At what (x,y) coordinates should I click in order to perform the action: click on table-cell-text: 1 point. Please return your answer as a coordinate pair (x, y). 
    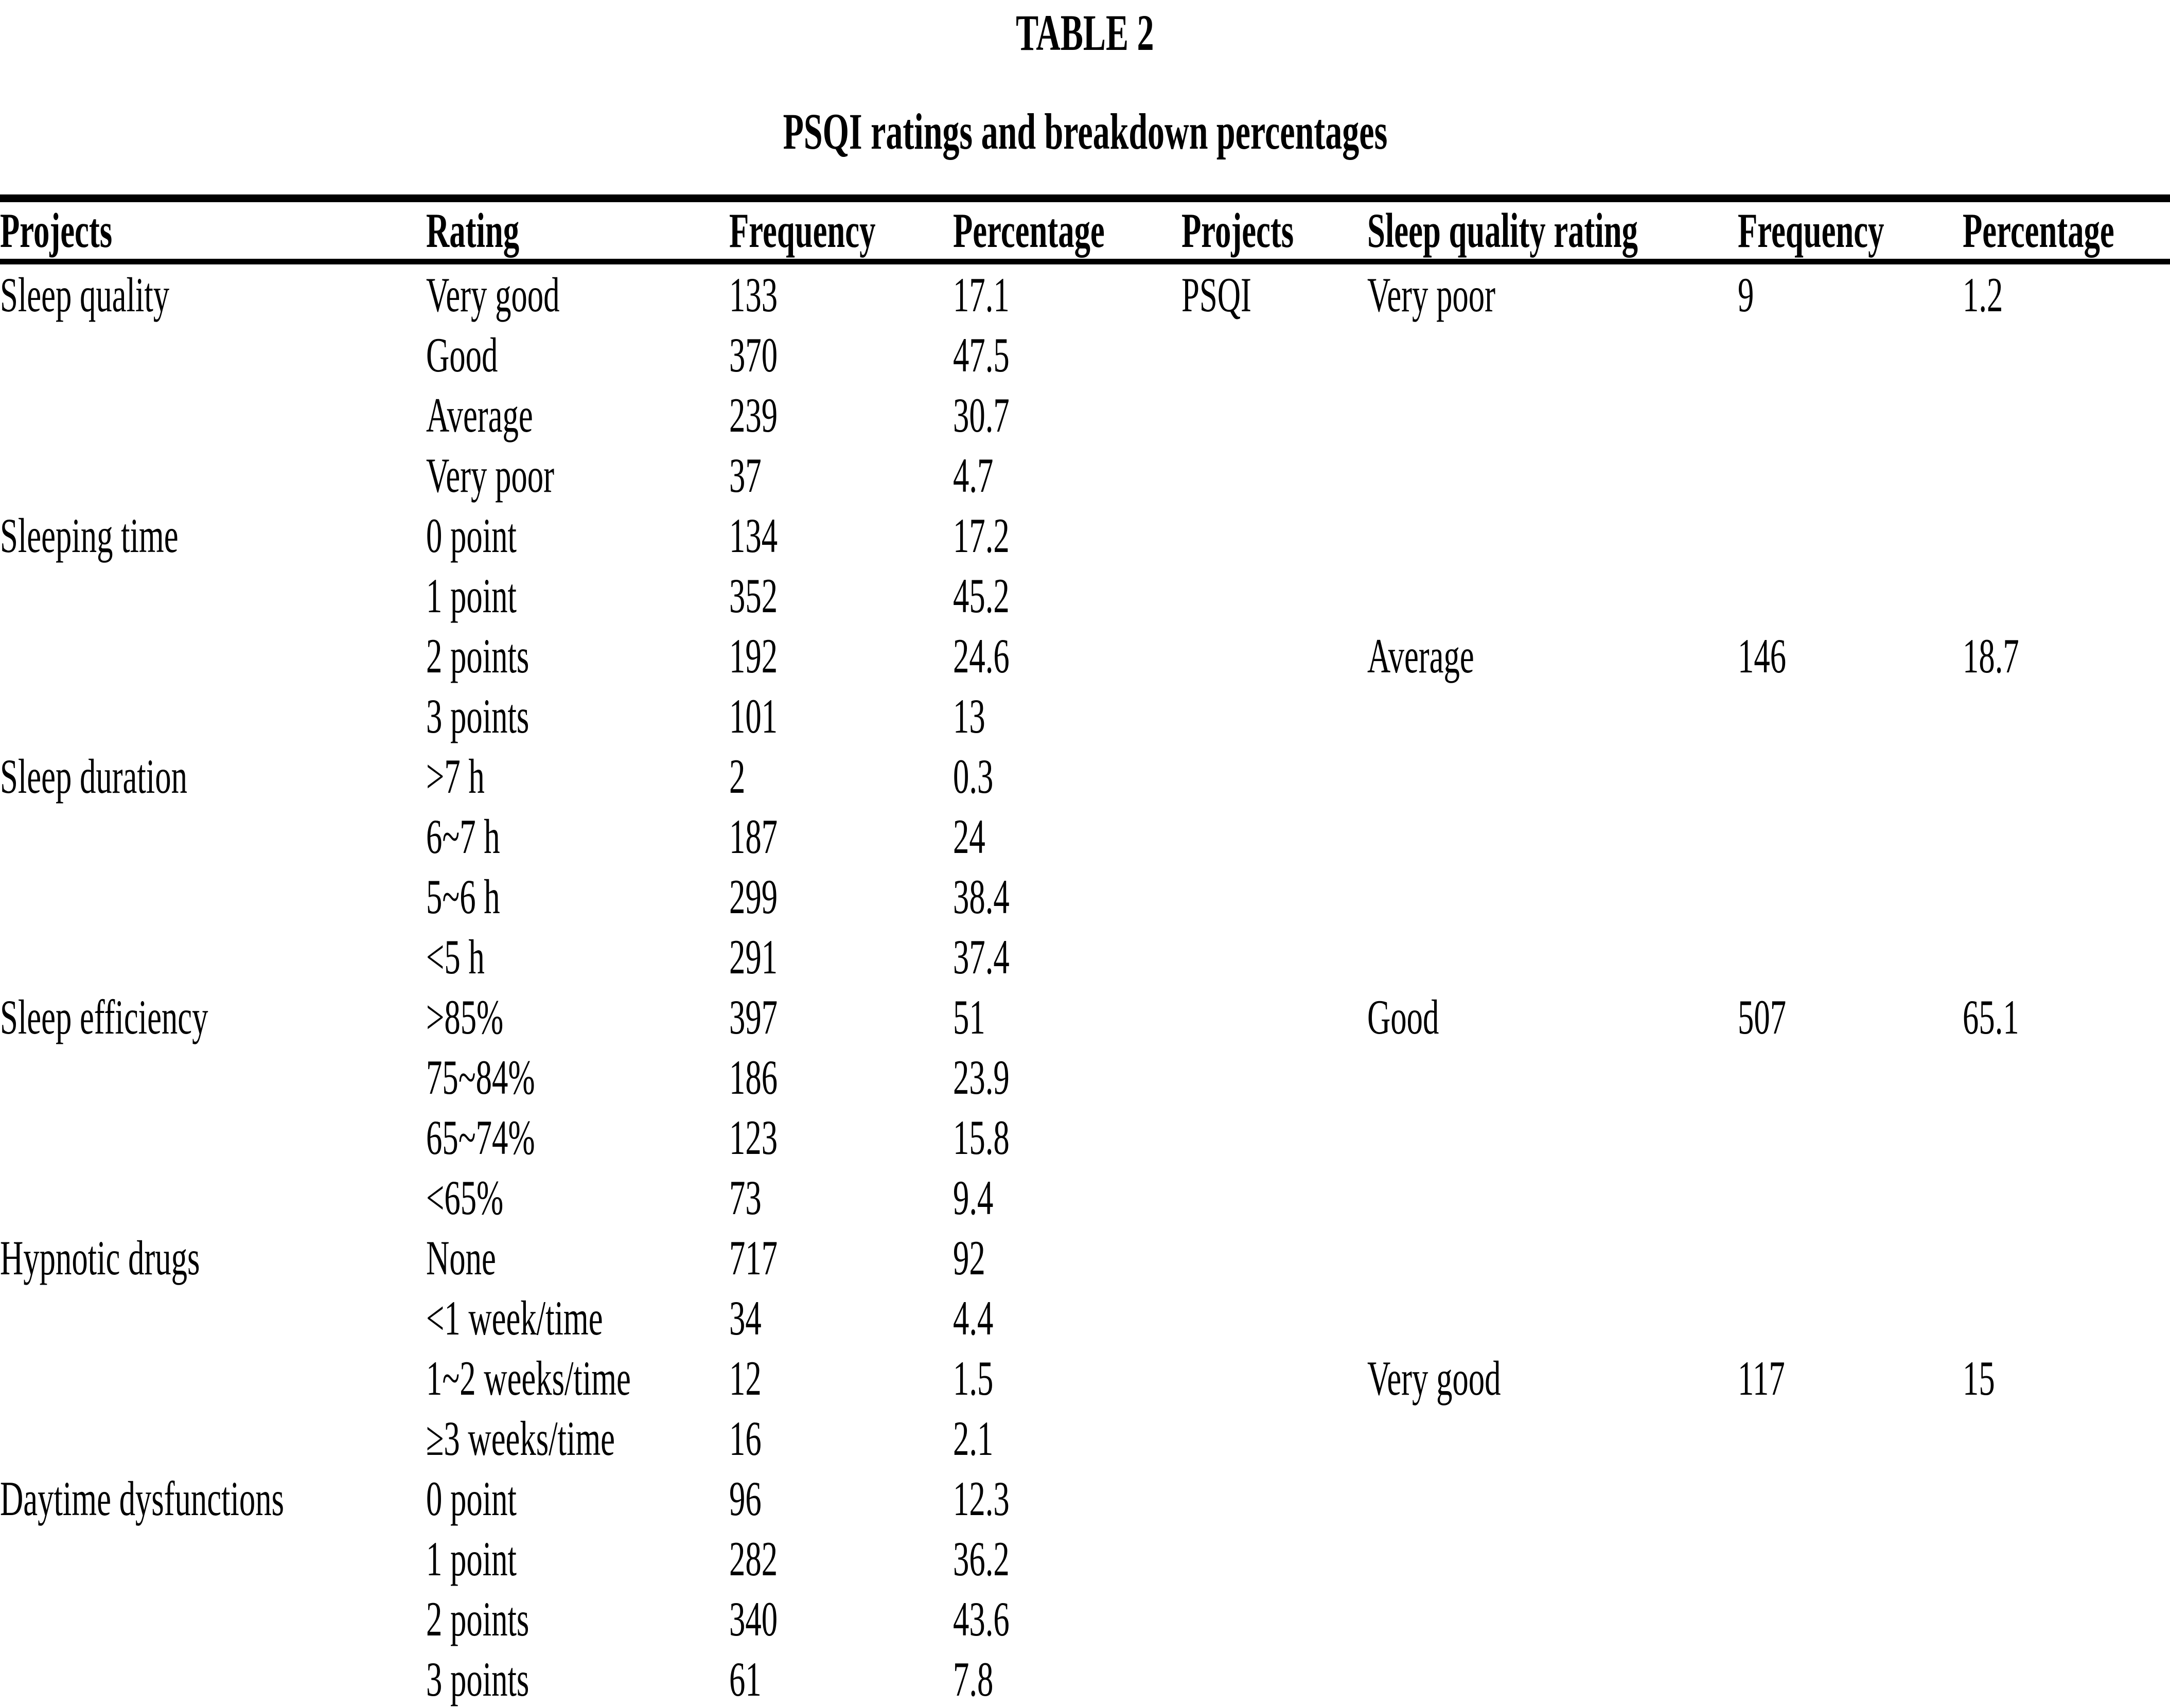
    Looking at the image, I should click on (471, 1558).